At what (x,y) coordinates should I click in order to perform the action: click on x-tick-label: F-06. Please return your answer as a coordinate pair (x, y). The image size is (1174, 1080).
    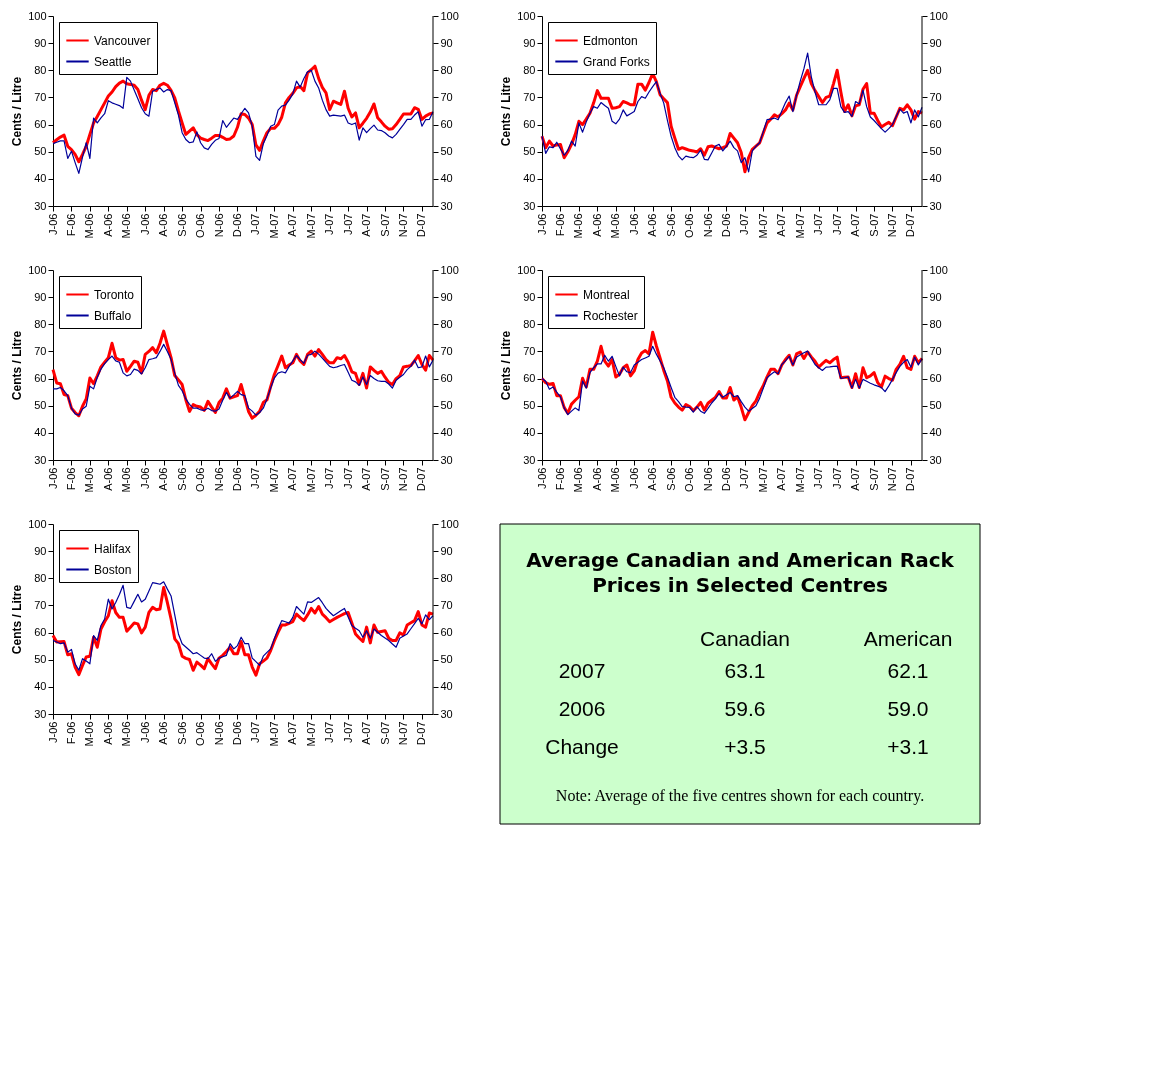
    Looking at the image, I should click on (559, 225).